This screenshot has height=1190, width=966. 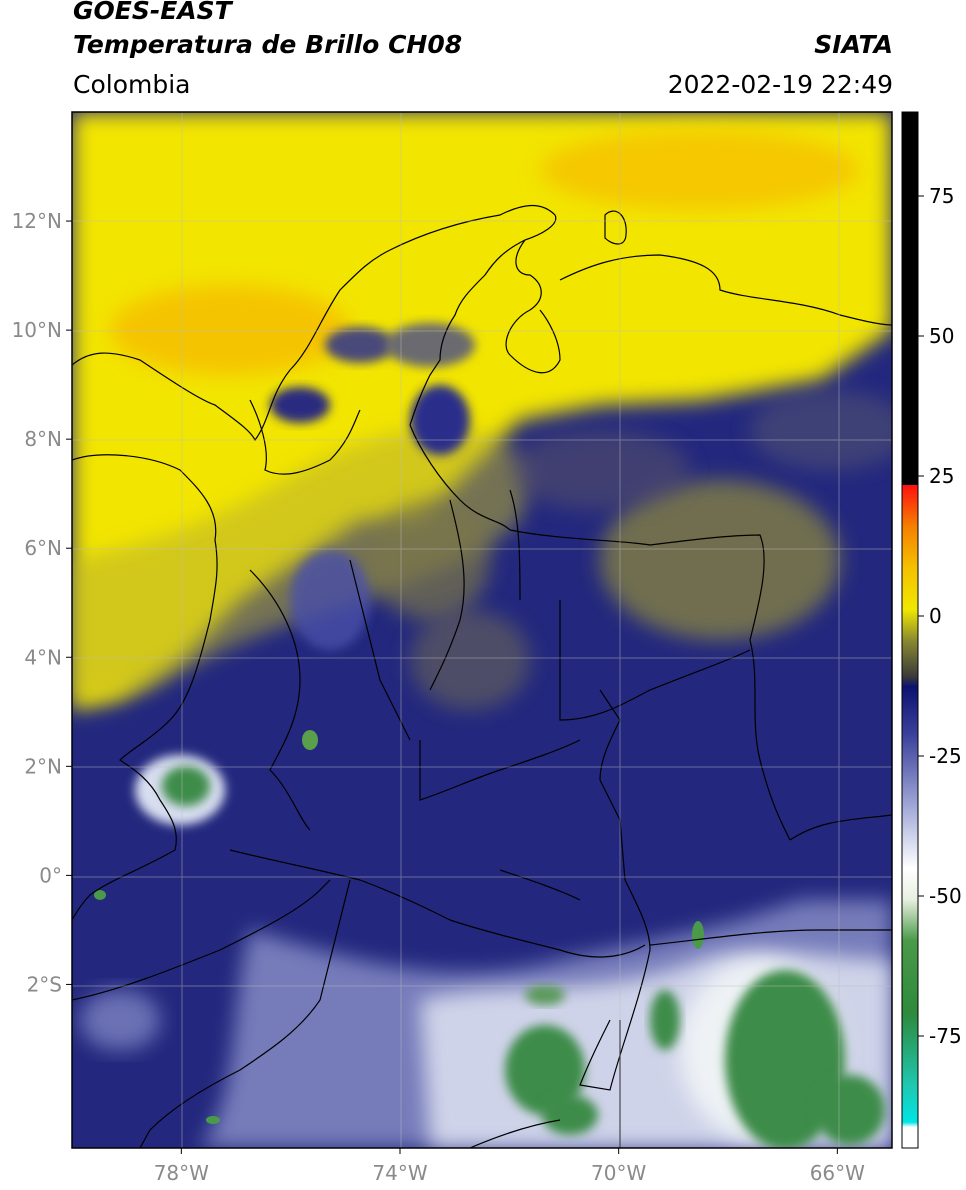 I want to click on colorbar-tick-label: -75, so click(x=945, y=1036).